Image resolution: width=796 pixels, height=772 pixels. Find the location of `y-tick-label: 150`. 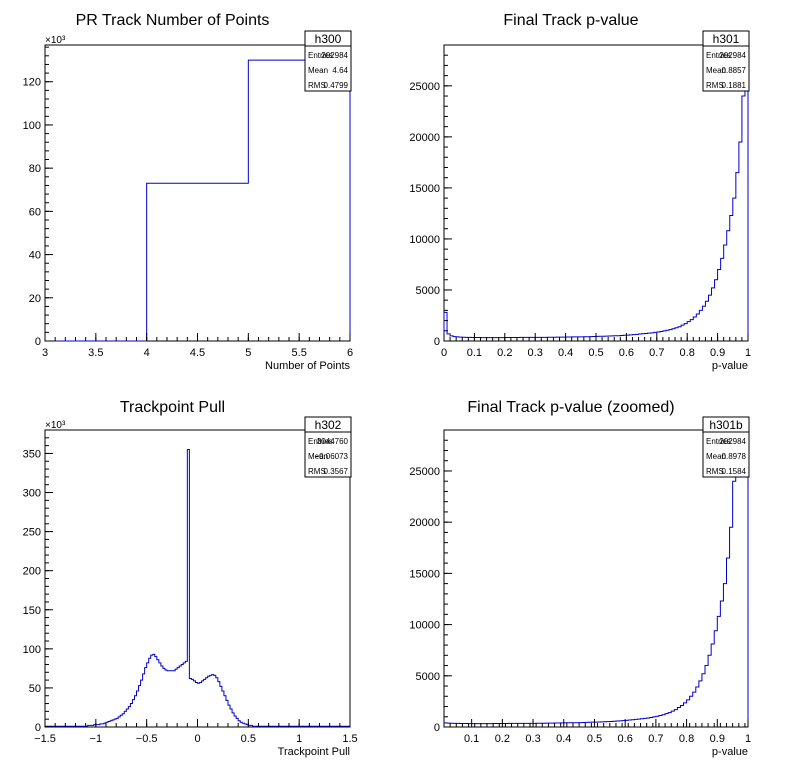

y-tick-label: 150 is located at coordinates (32, 611).